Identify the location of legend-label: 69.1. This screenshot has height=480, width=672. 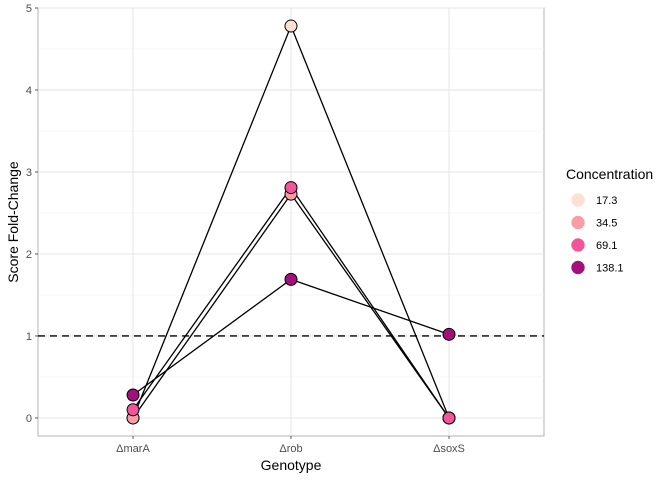
(606, 246).